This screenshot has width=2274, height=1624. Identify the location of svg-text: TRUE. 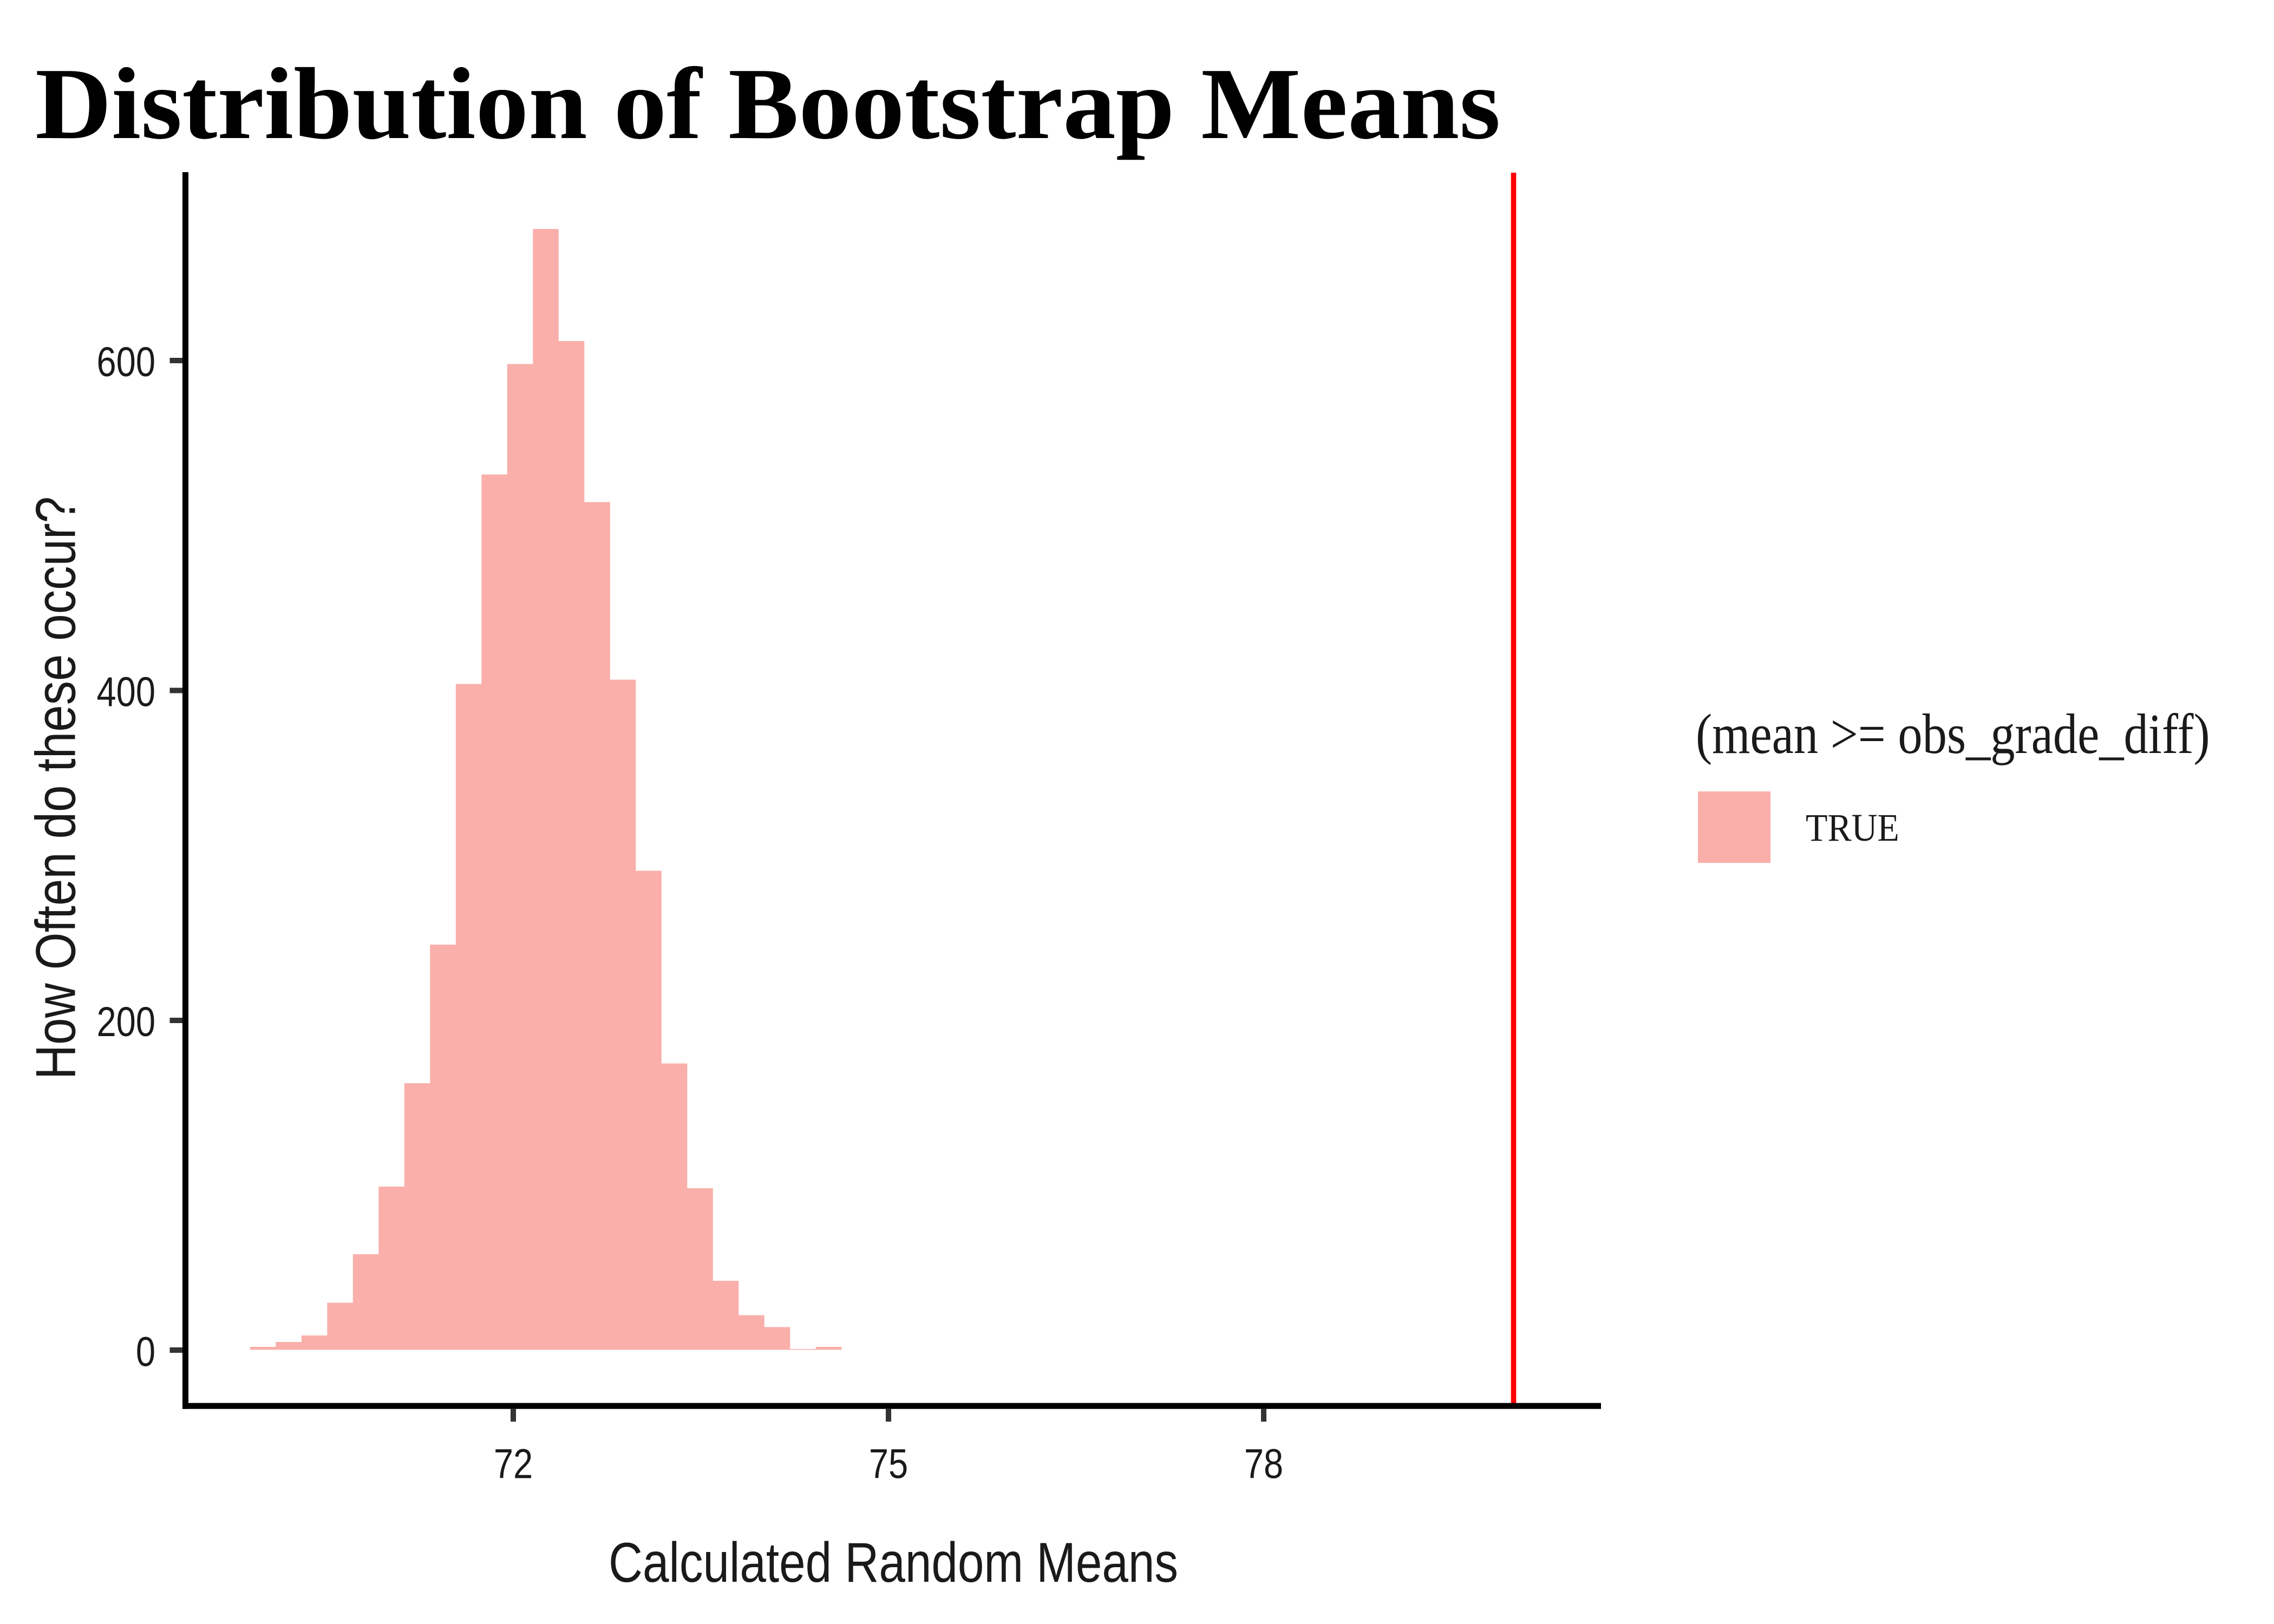
(1853, 827).